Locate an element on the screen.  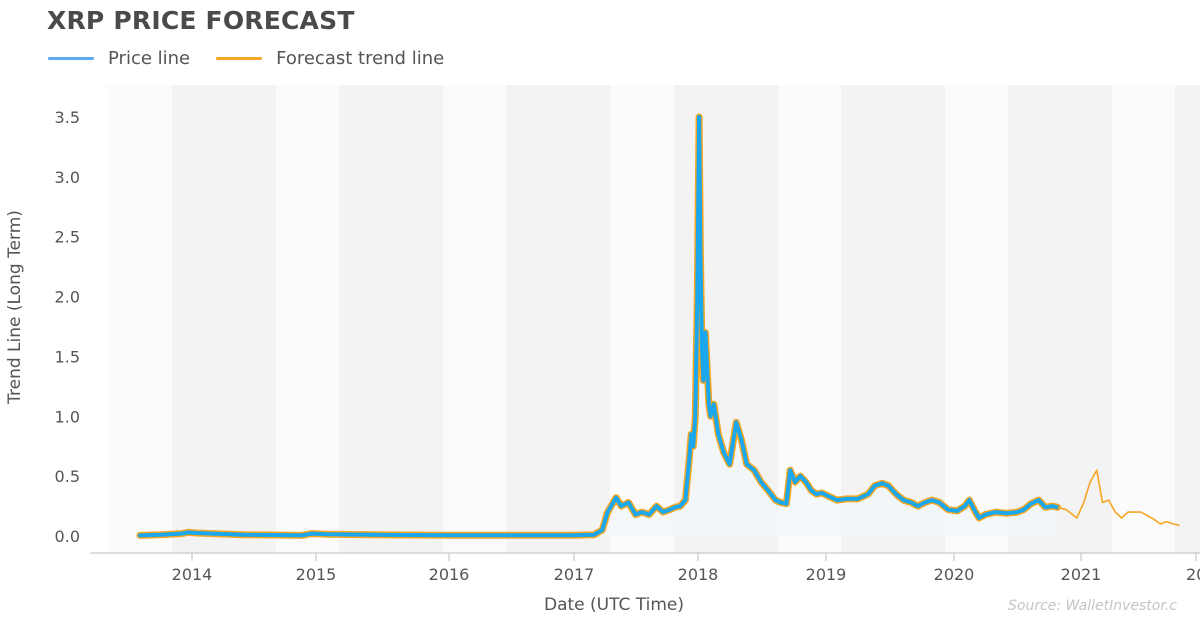
legend-item-forecast: Forecast trend line is located at coordinates (330, 58).